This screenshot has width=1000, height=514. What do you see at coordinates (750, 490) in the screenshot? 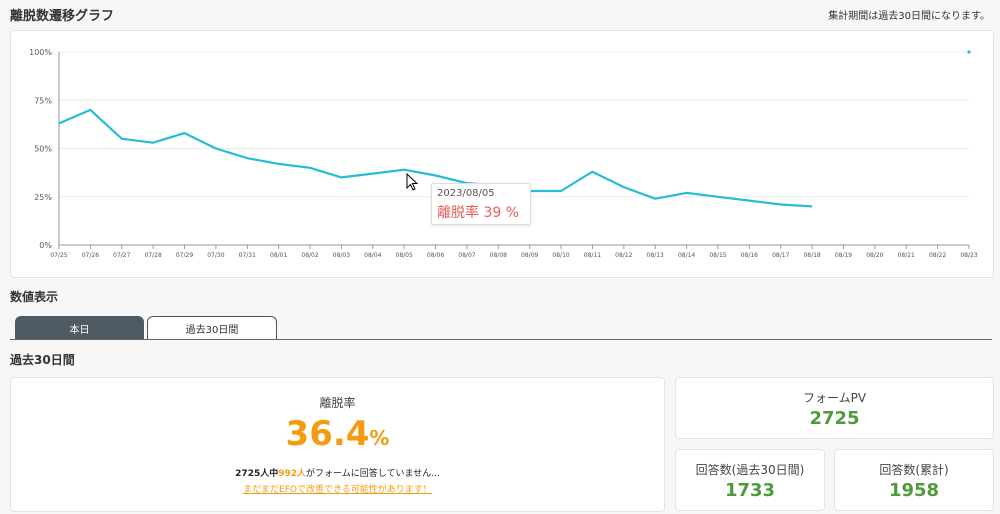
I see `answers-30-days-value: 1733` at bounding box center [750, 490].